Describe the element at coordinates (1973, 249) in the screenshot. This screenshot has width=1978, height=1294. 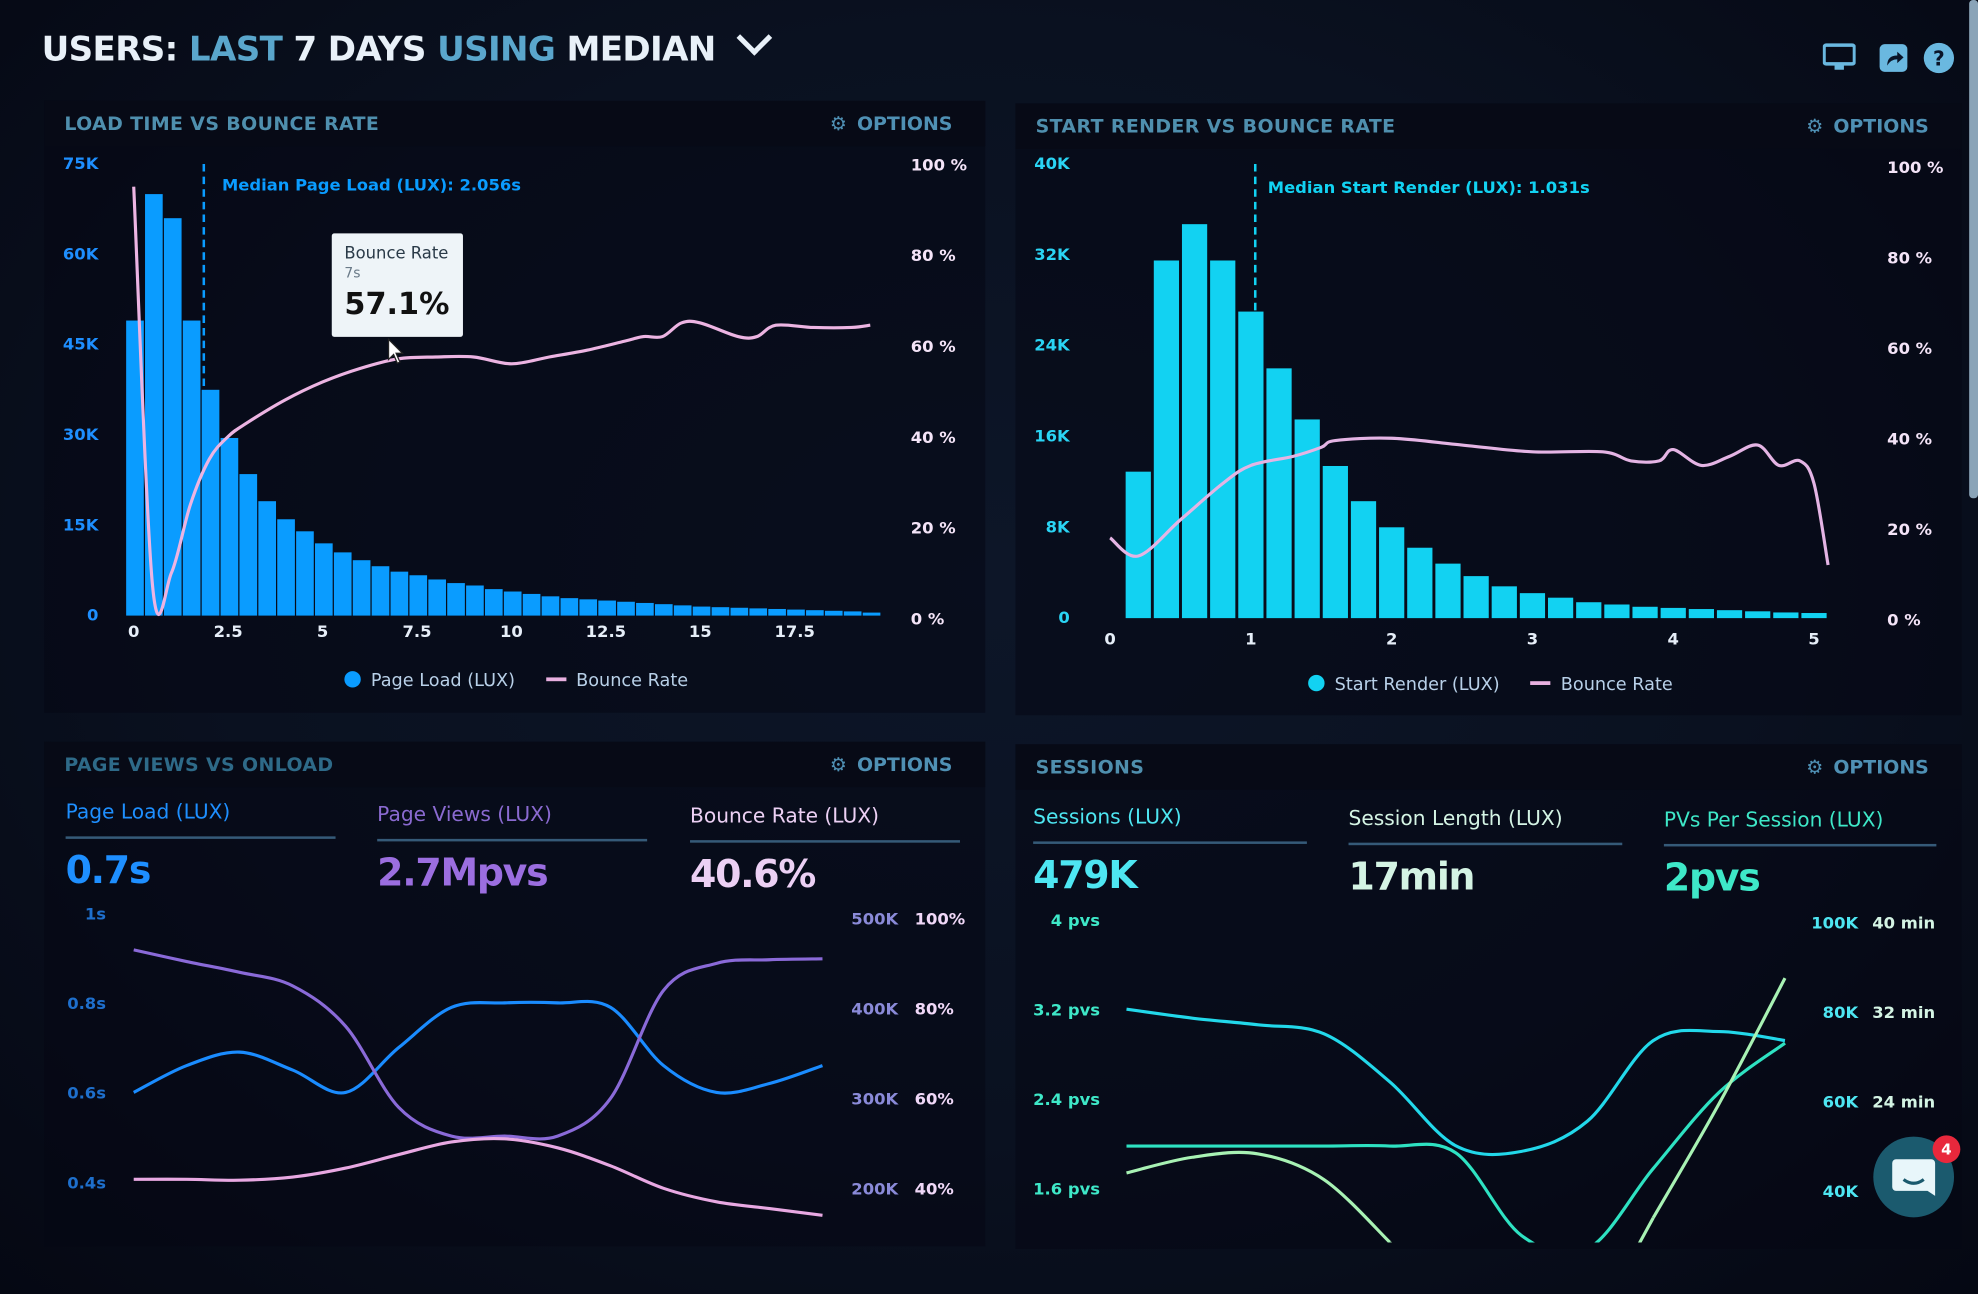
I see `scrollbar` at that location.